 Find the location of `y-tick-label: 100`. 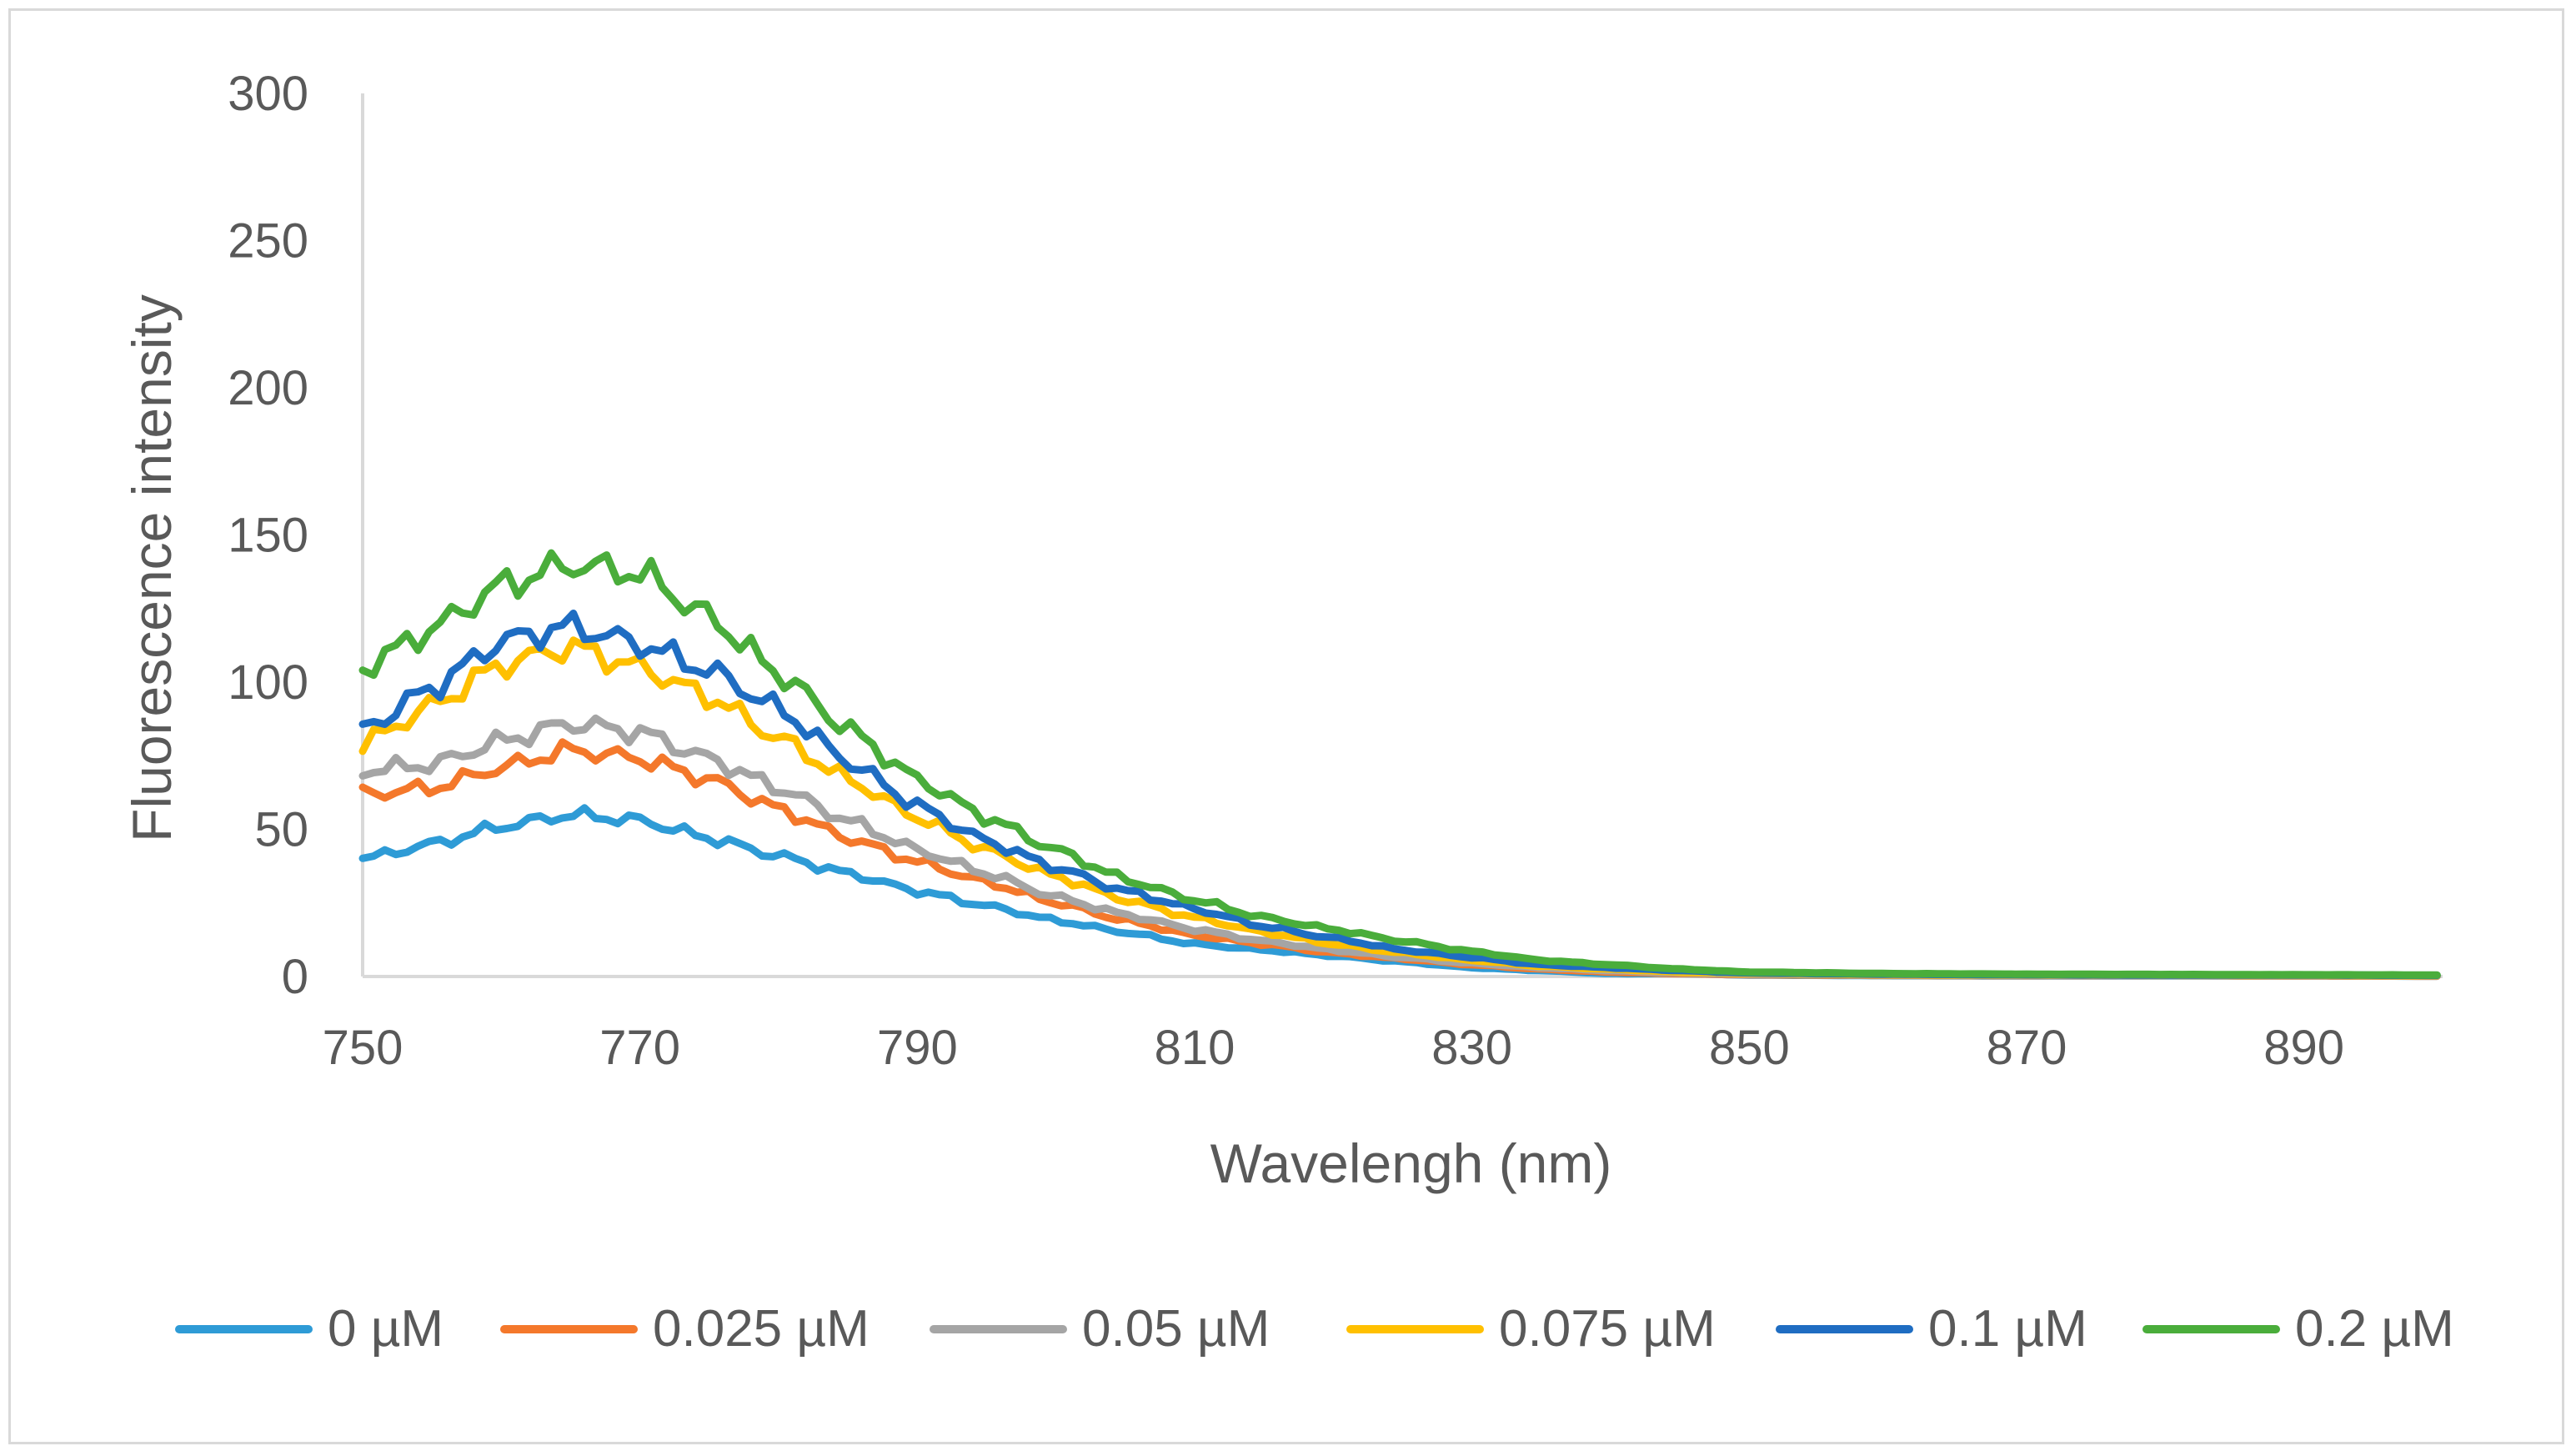

y-tick-label: 100 is located at coordinates (268, 682).